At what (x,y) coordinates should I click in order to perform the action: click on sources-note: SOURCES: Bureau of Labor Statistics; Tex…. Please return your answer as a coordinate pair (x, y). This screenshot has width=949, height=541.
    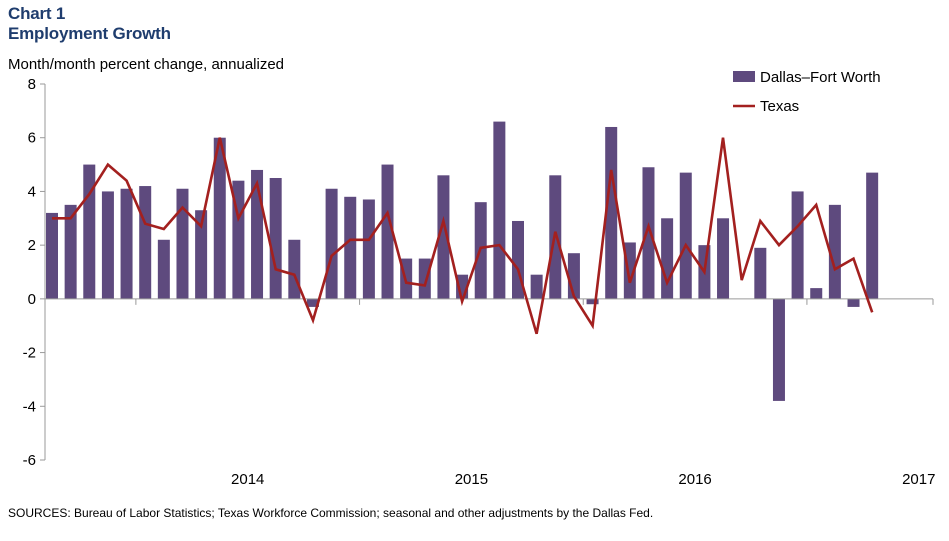
    Looking at the image, I should click on (331, 513).